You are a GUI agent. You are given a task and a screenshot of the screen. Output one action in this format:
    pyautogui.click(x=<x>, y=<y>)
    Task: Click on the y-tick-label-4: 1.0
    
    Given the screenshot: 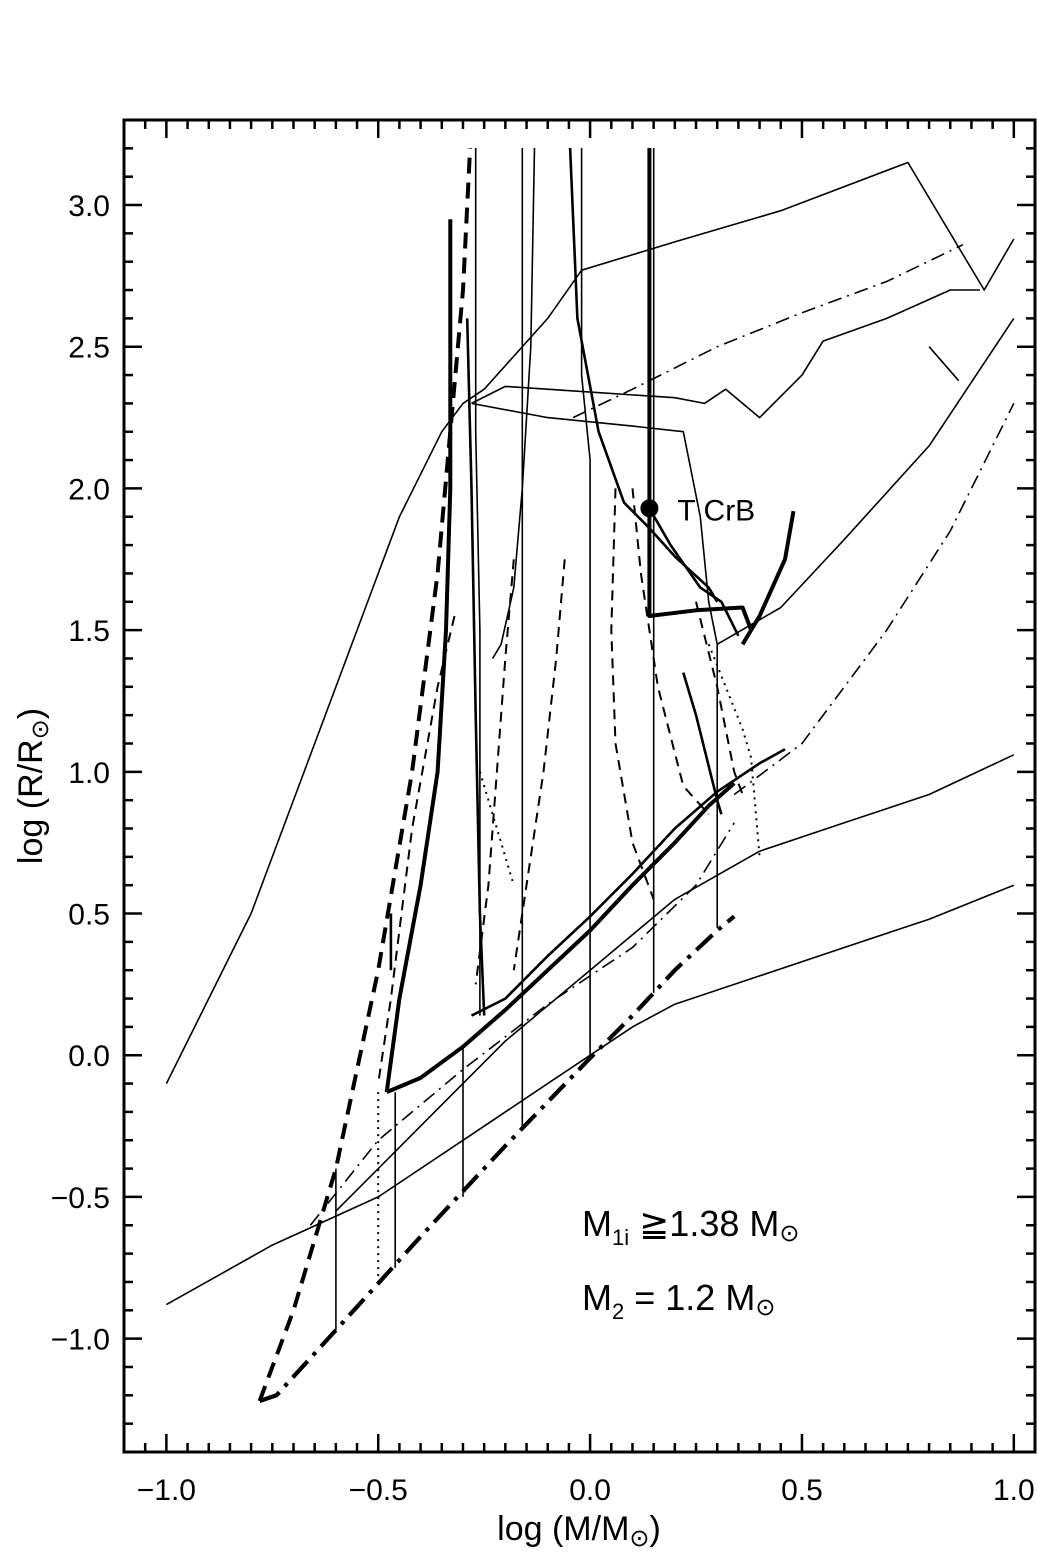 What is the action you would take?
    pyautogui.click(x=89, y=773)
    